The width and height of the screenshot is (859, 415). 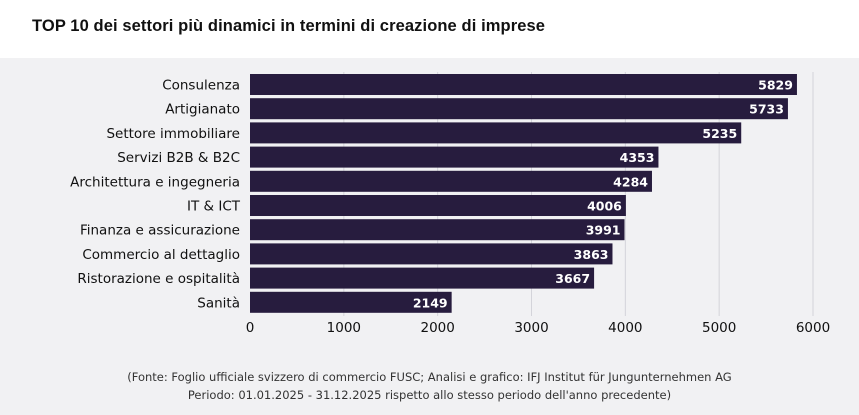 I want to click on category-label: Ristorazione e ospitalità, so click(x=158, y=279).